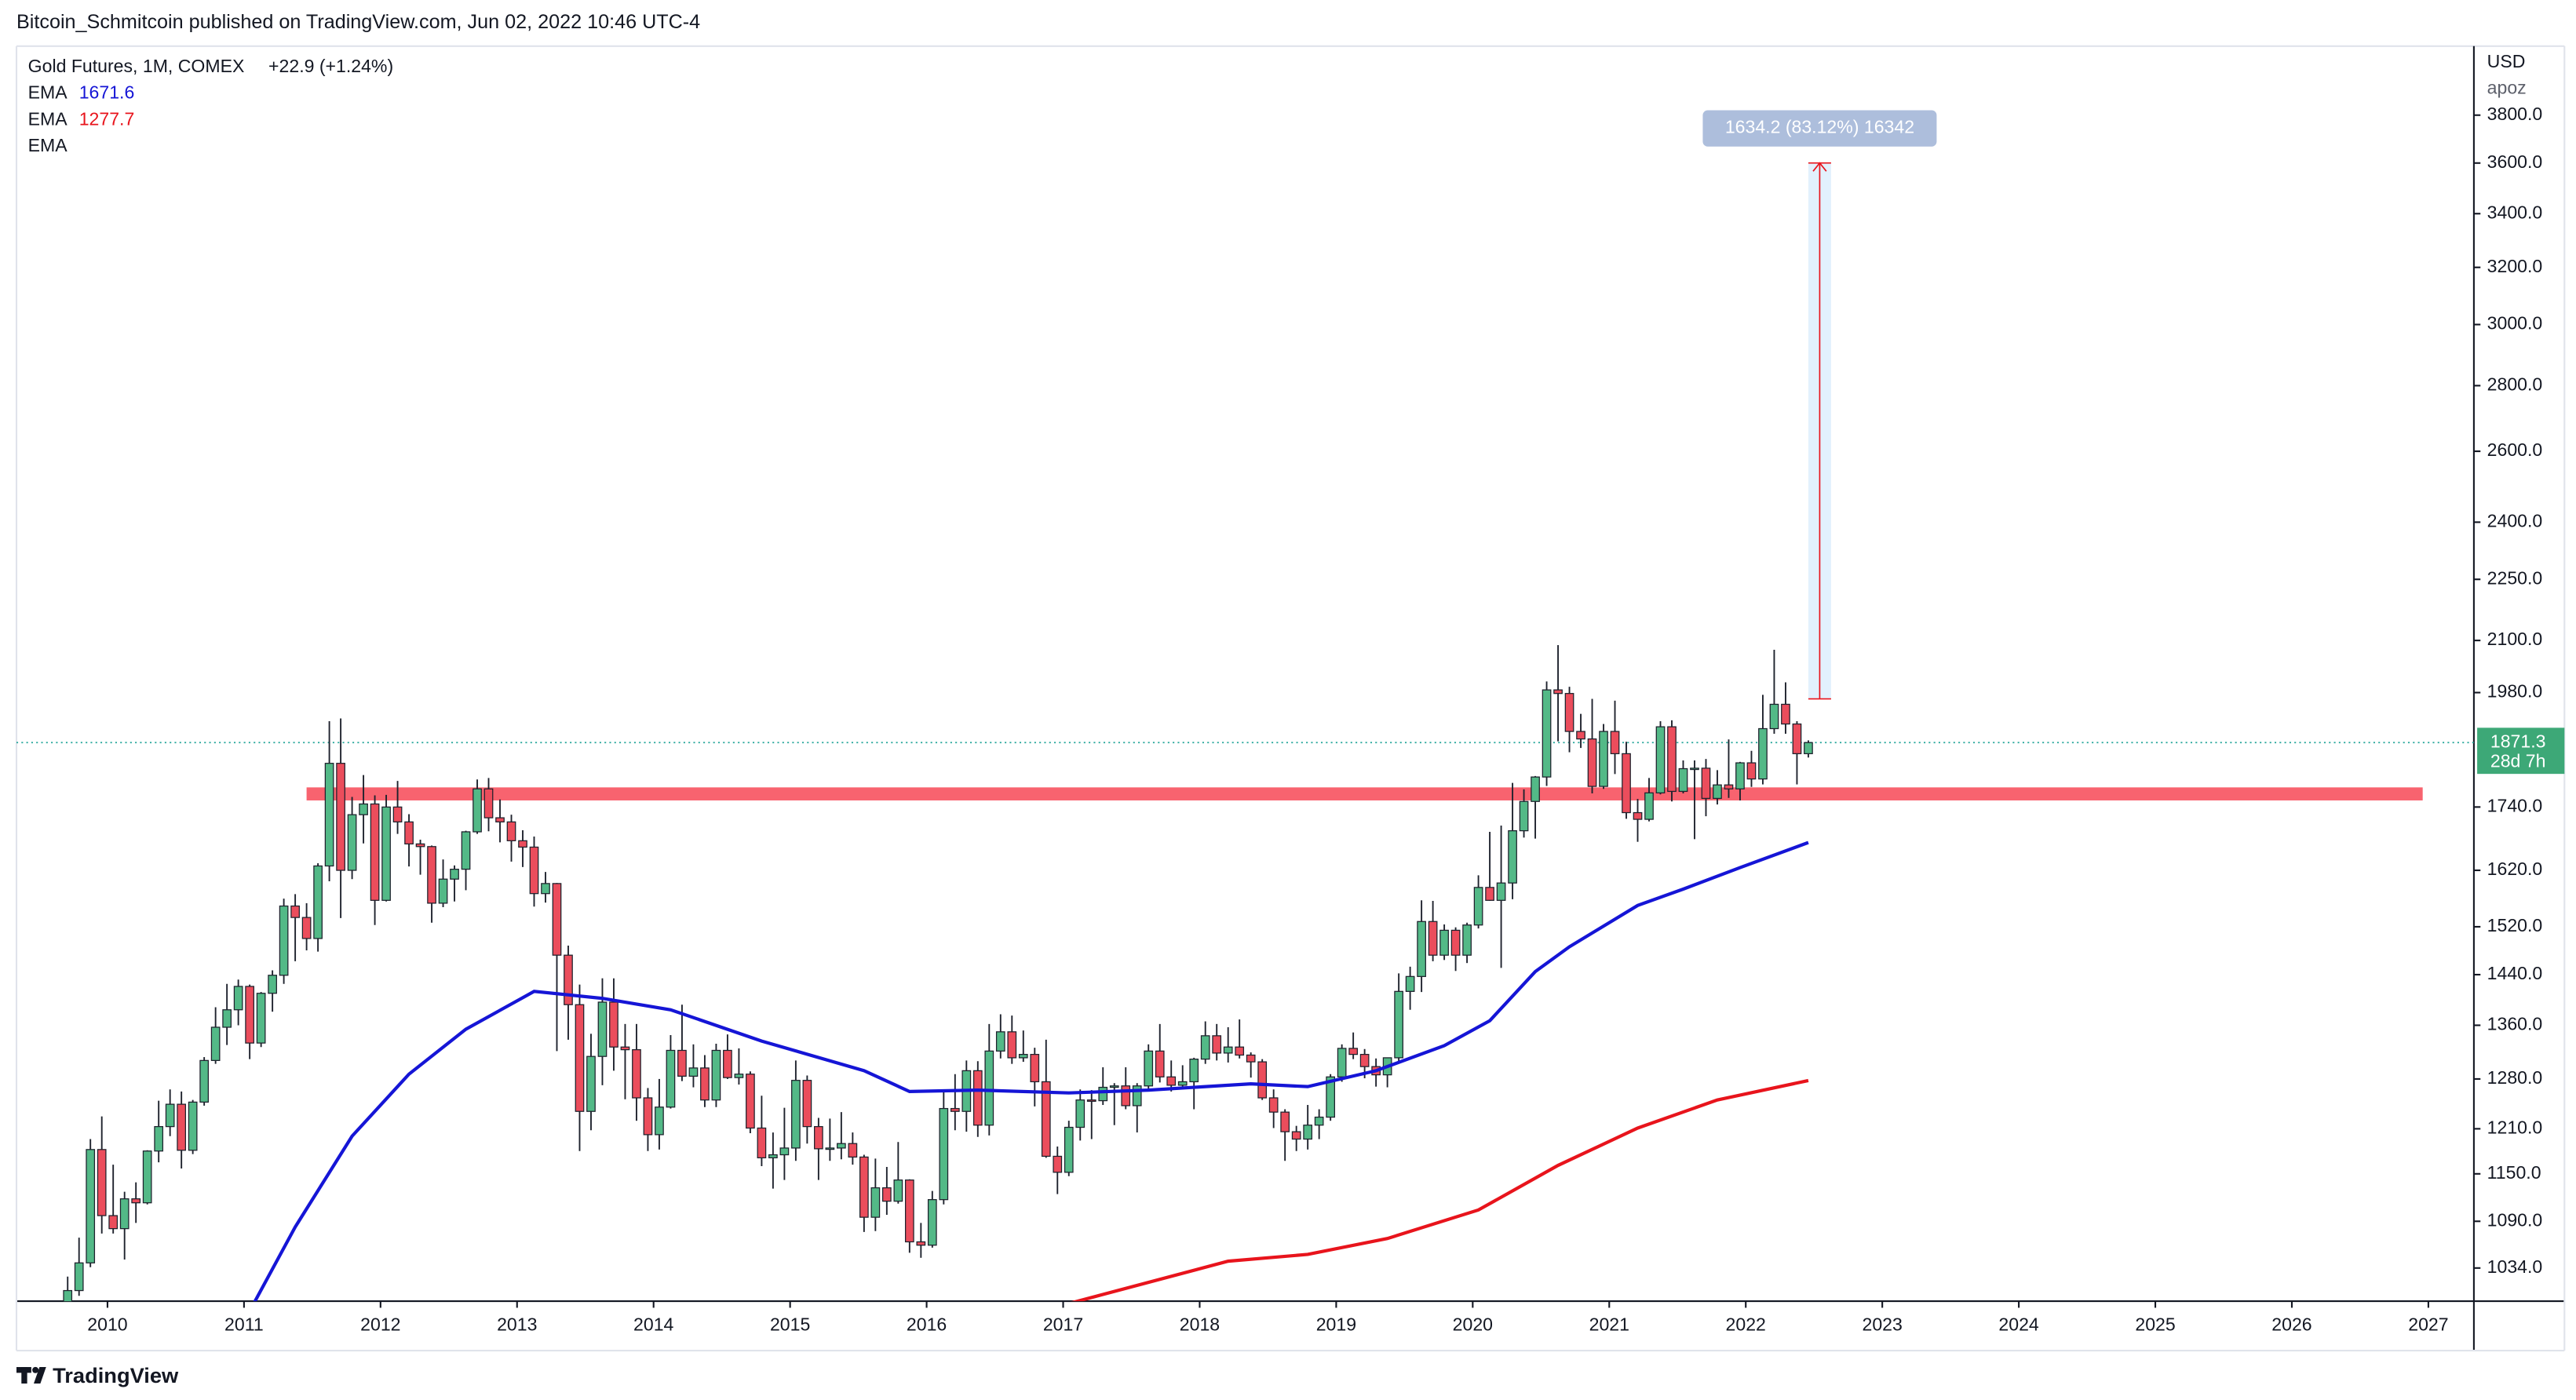  What do you see at coordinates (2515, 639) in the screenshot?
I see `y-tick-label: 2100.0` at bounding box center [2515, 639].